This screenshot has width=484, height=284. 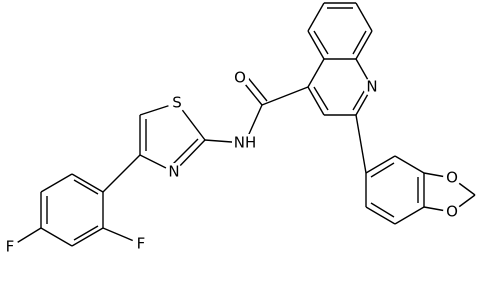 What do you see at coordinates (177, 103) in the screenshot?
I see `atom-label: S` at bounding box center [177, 103].